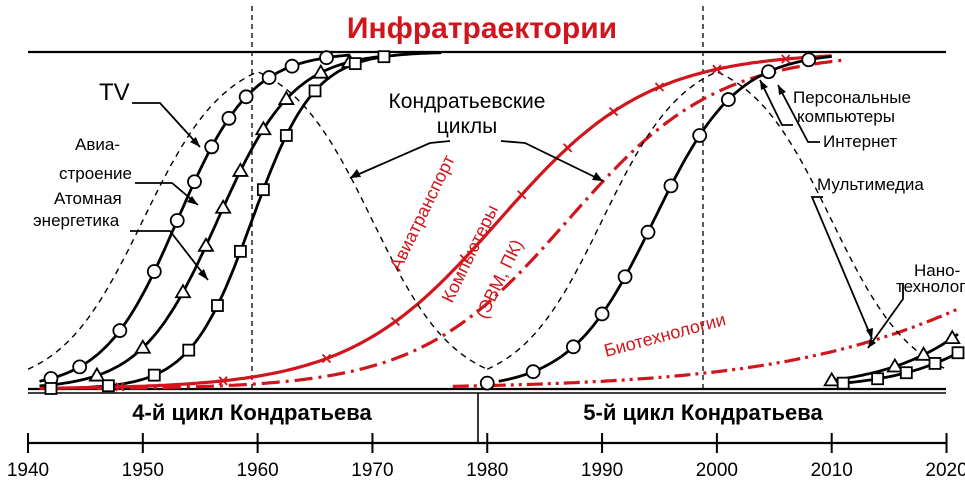 The image size is (965, 491). What do you see at coordinates (143, 470) in the screenshot?
I see `x-tick-label: 1950` at bounding box center [143, 470].